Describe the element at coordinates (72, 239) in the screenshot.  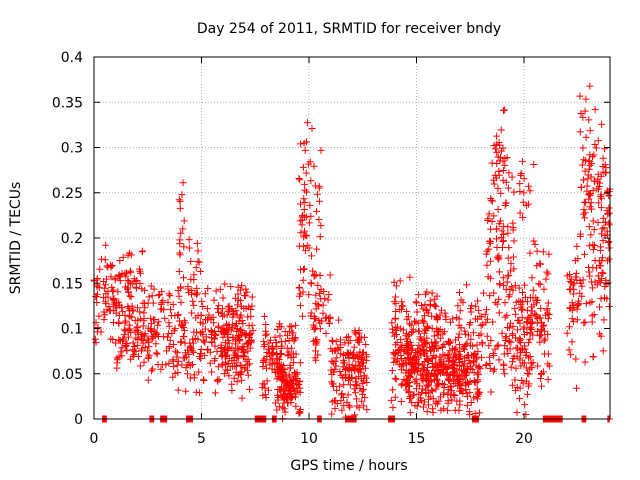
I see `y-tick-label: 0.2` at that location.